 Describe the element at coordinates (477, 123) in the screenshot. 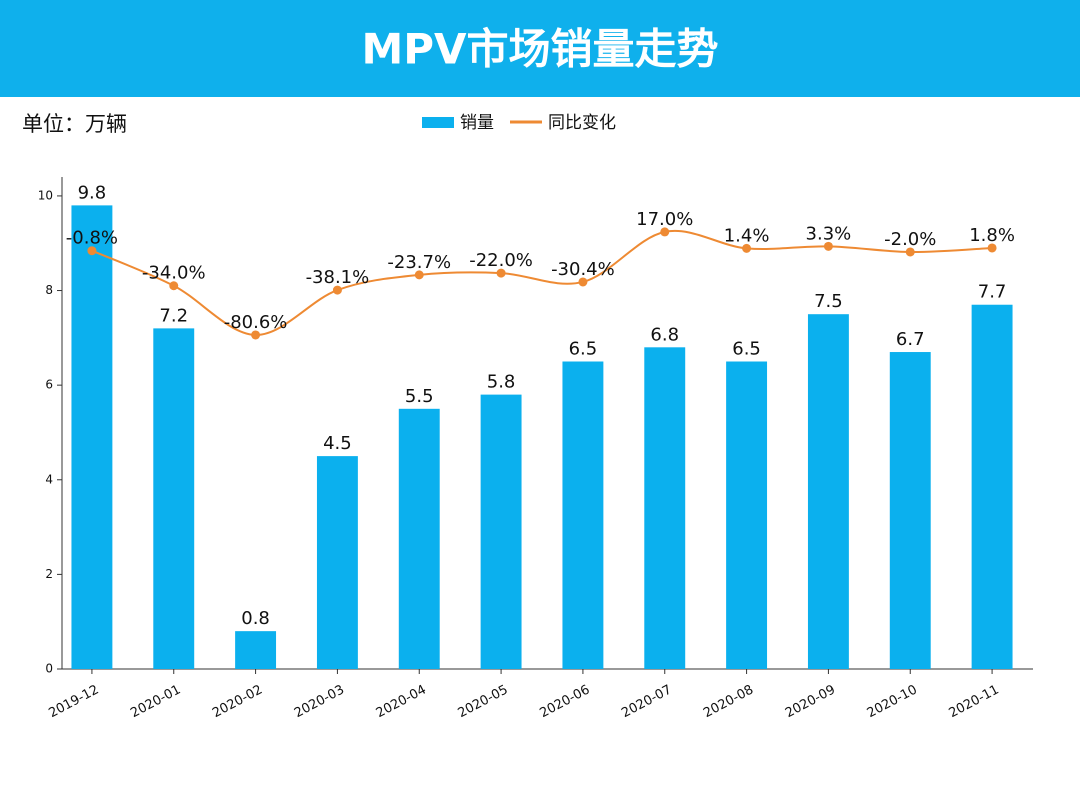

I see `legend-label: 销量` at that location.